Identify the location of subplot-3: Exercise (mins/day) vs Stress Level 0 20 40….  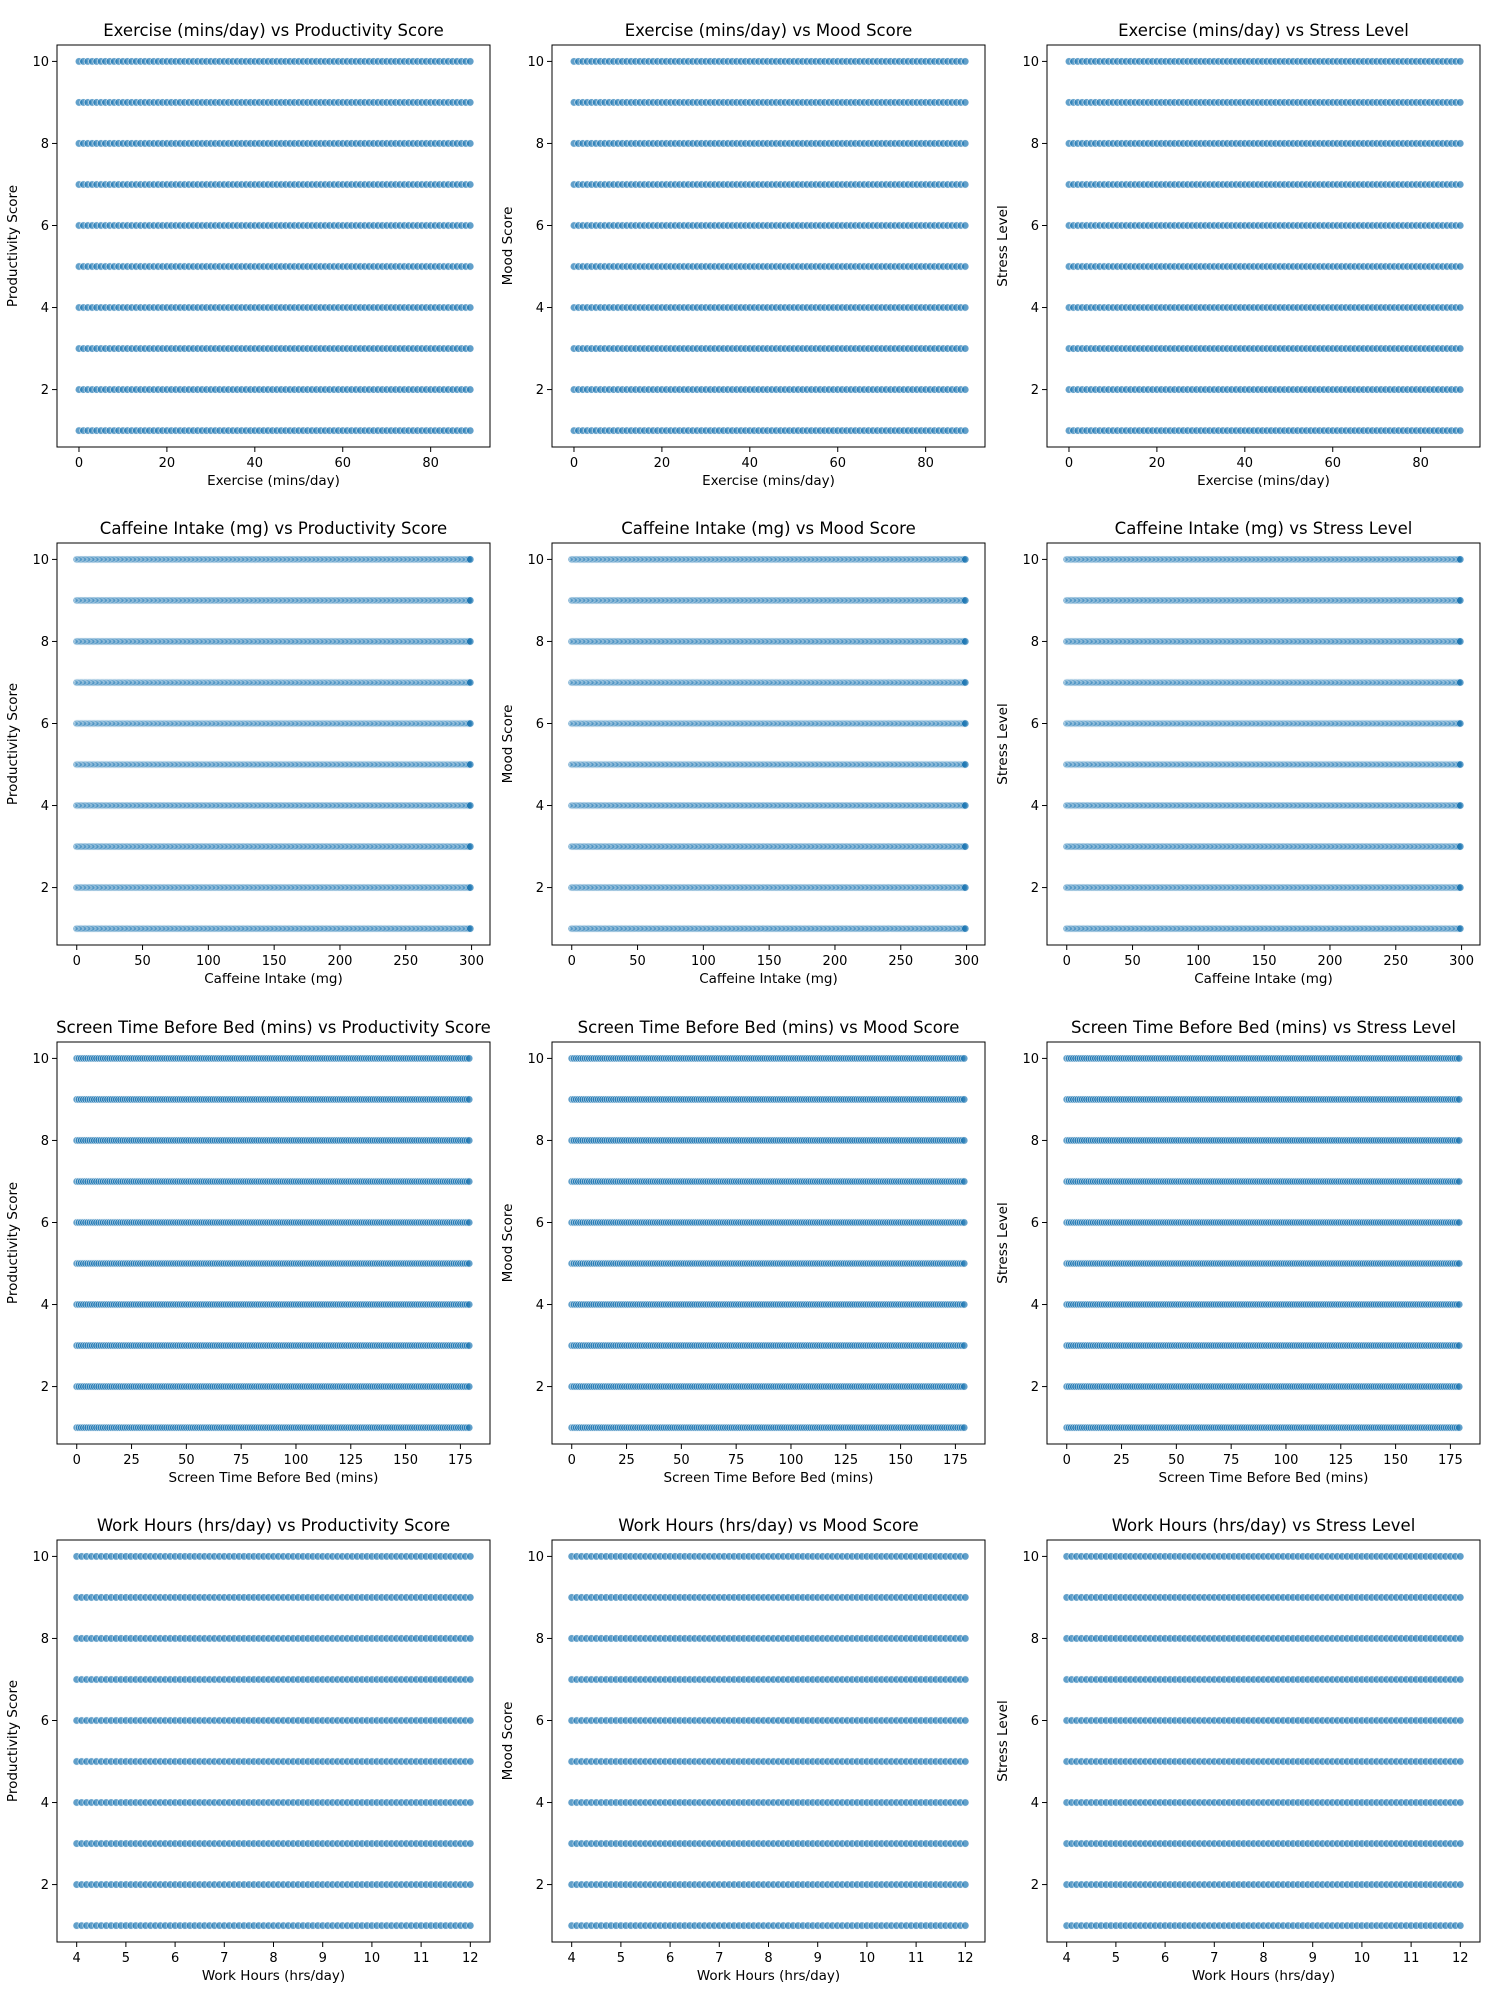
(1238, 255).